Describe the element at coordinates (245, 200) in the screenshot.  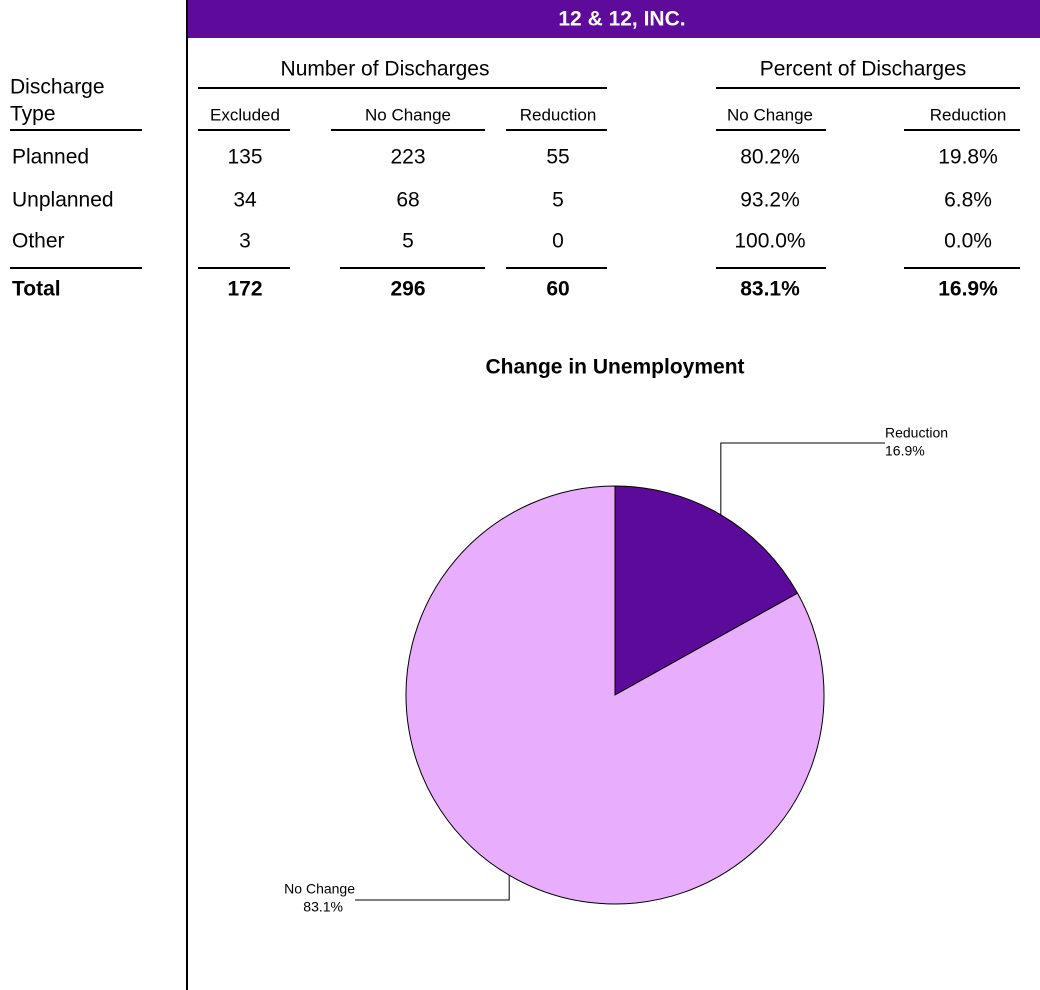
I see `cell: 34` at that location.